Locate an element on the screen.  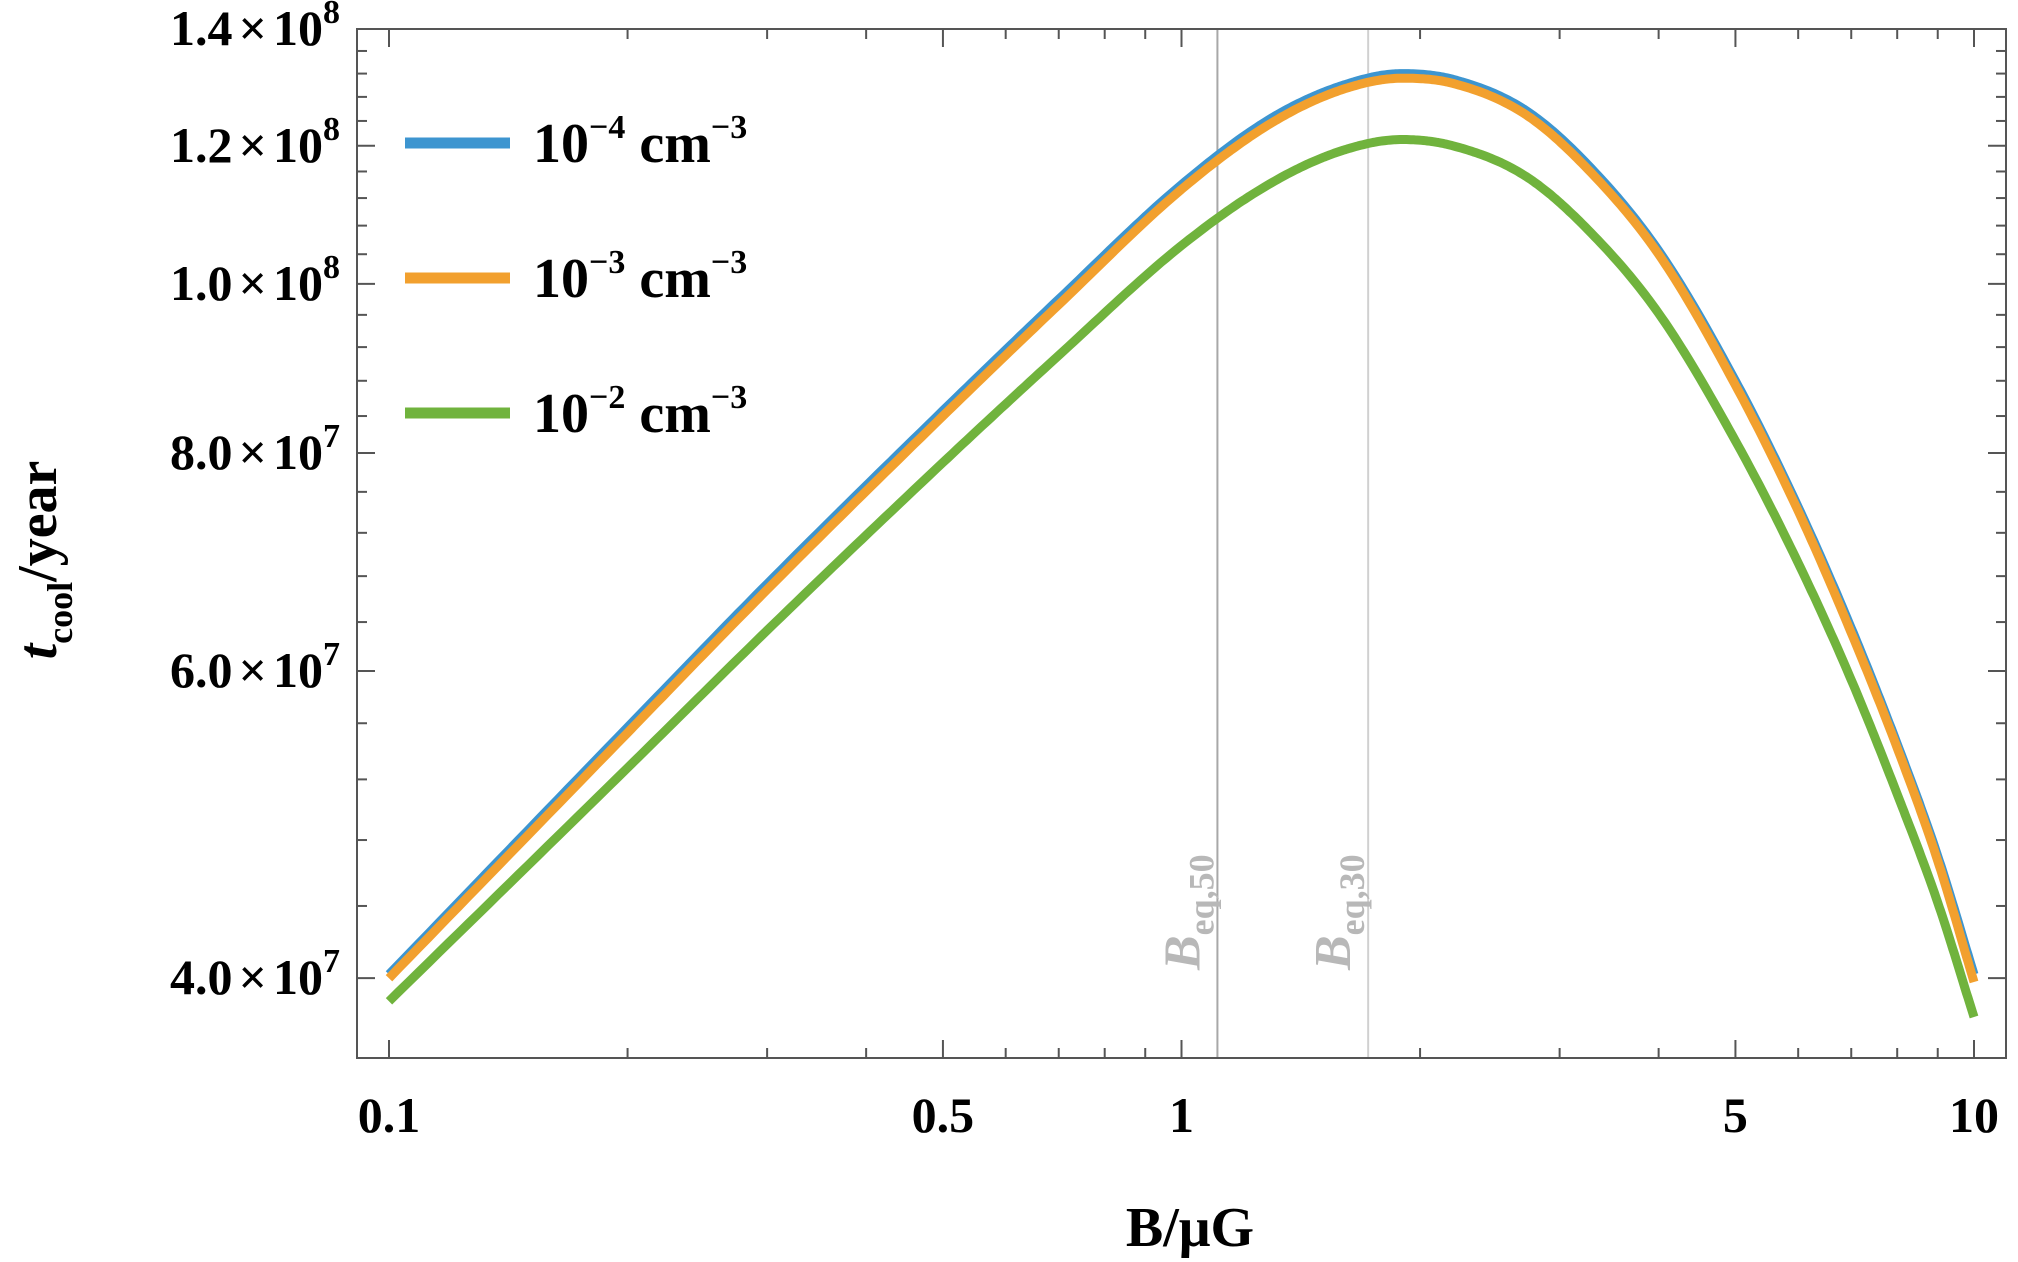
x-axis-label: B/μG is located at coordinates (1190, 1228).